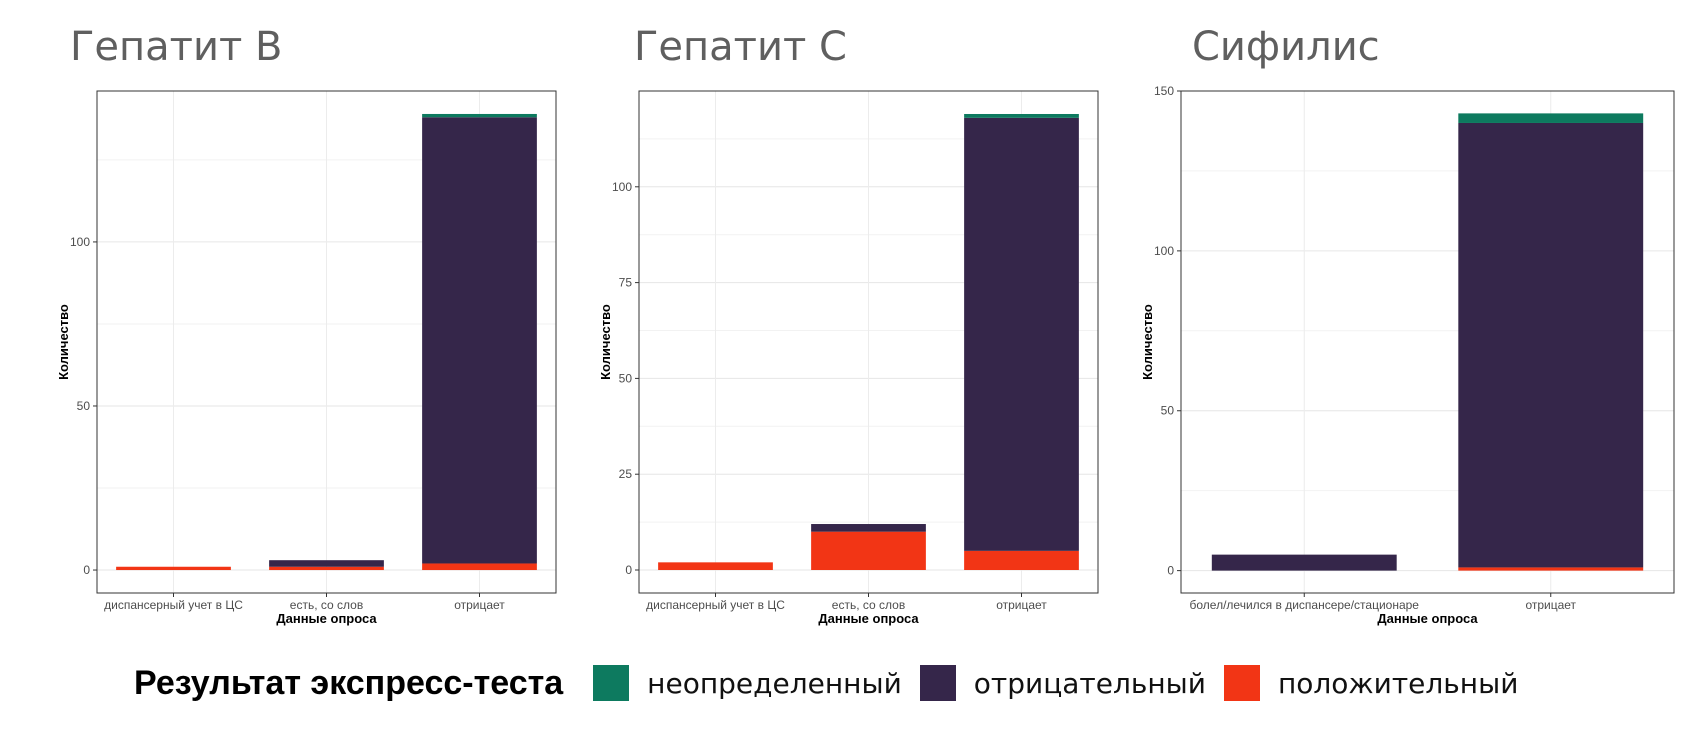  What do you see at coordinates (176, 47) in the screenshot?
I see `chart-title: Гепатит B` at bounding box center [176, 47].